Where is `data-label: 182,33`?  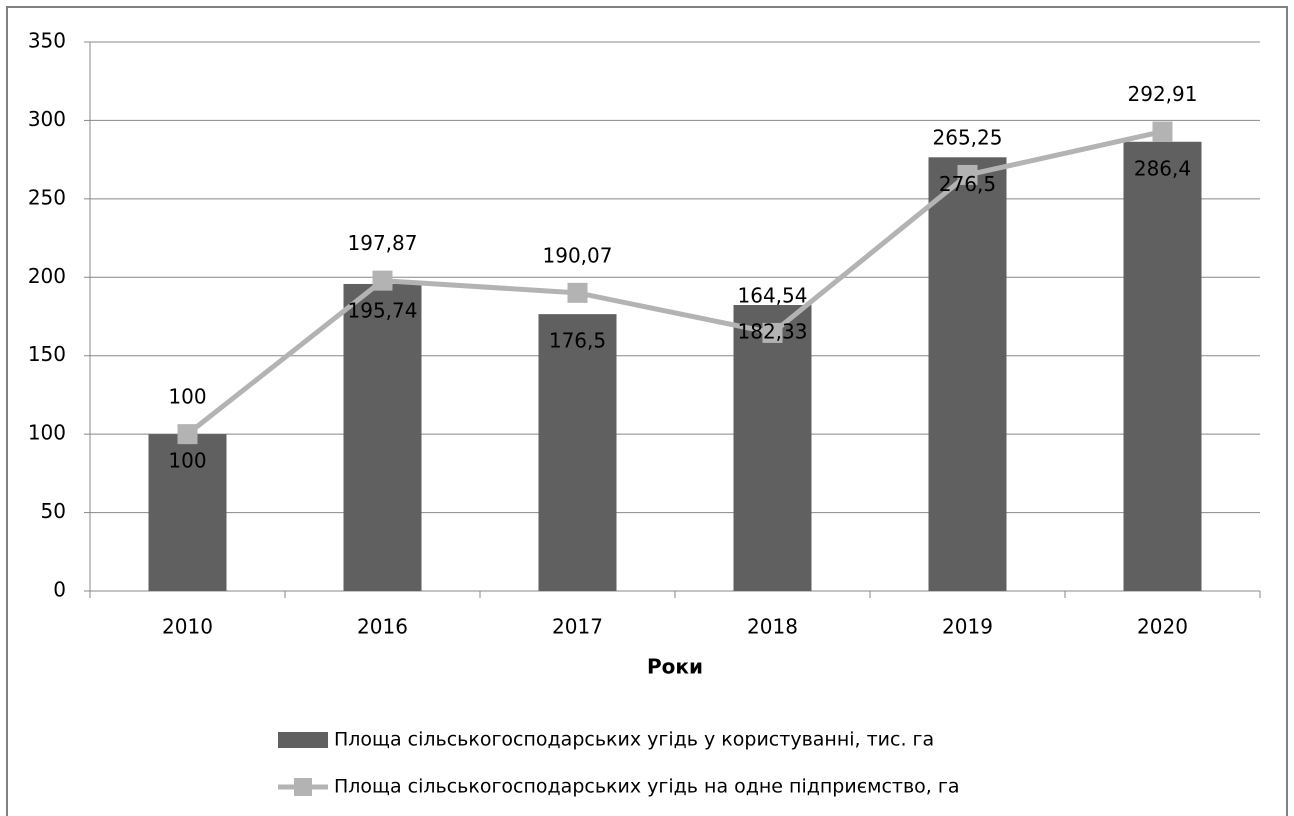 data-label: 182,33 is located at coordinates (773, 332).